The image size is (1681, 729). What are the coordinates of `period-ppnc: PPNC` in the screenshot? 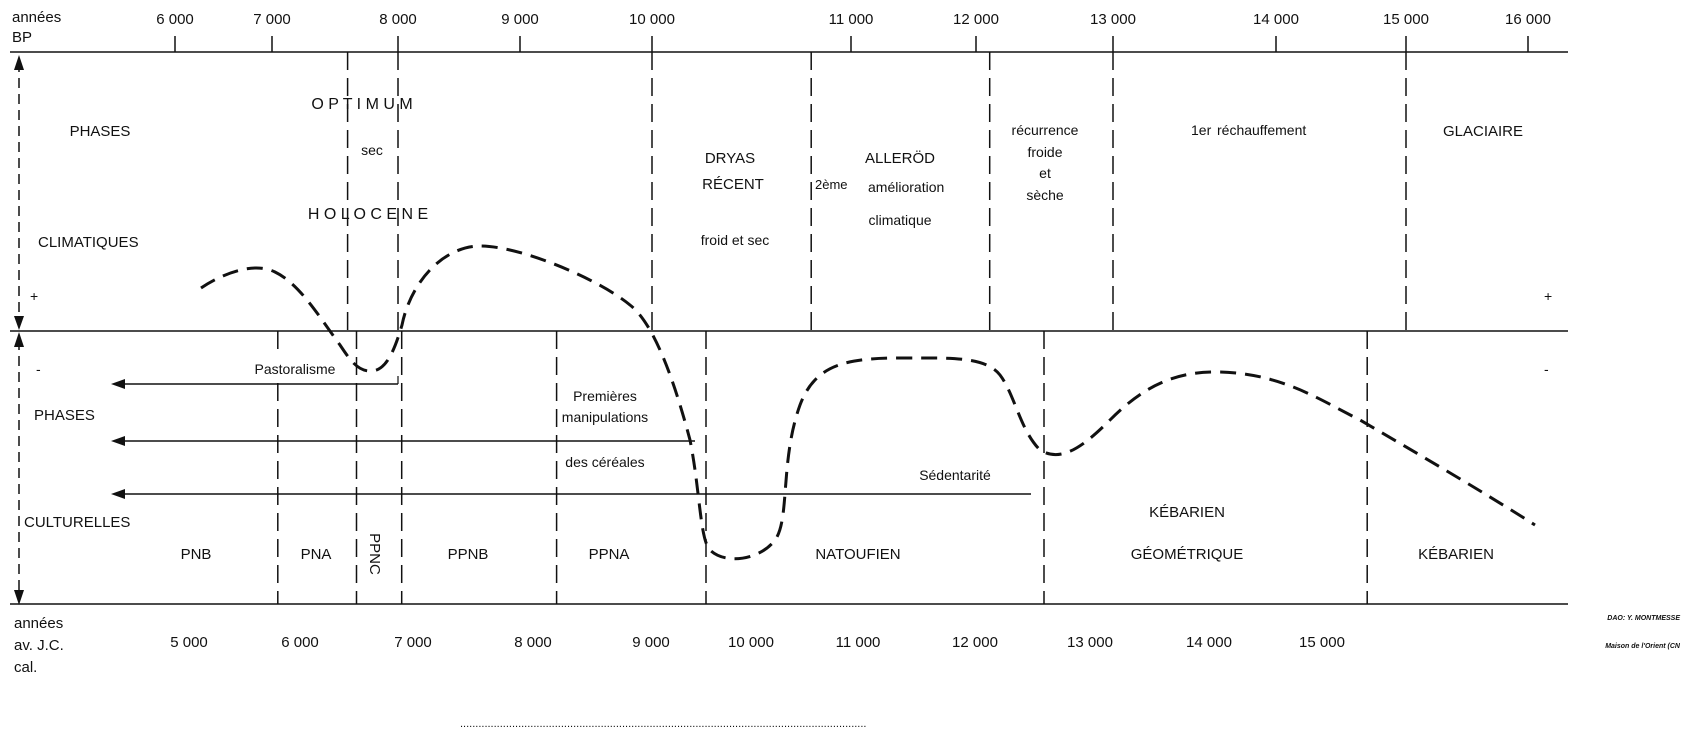 It's located at (374, 554).